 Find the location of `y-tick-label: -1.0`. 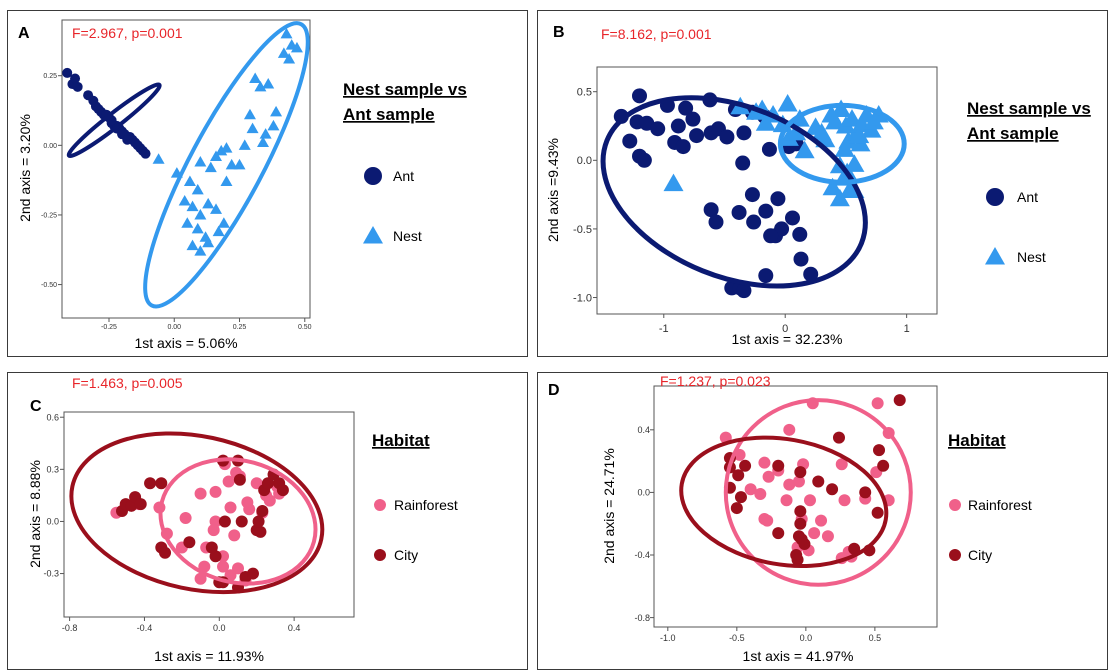

y-tick-label: -1.0 is located at coordinates (582, 298).